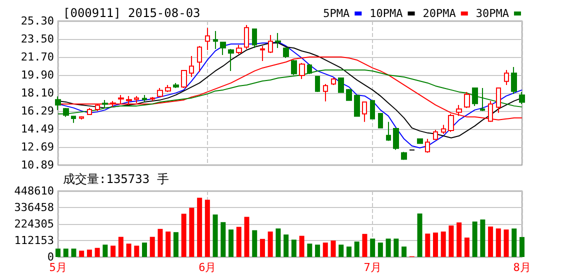  Describe the element at coordinates (37, 147) in the screenshot. I see `y-tick-label: 12.69` at that location.